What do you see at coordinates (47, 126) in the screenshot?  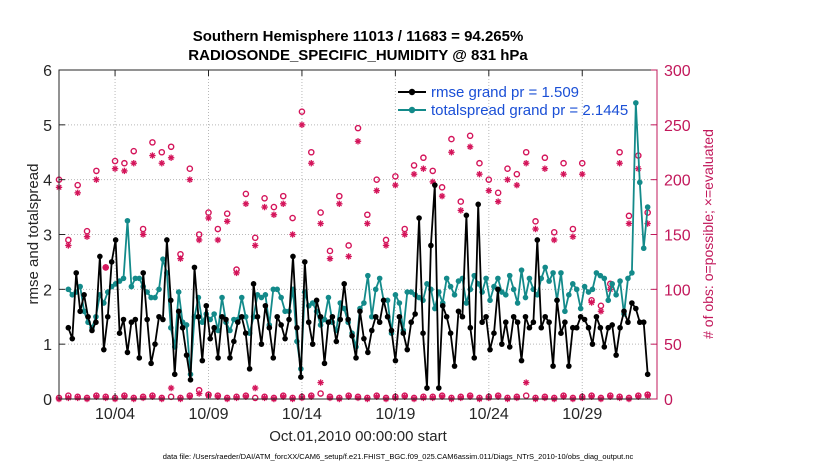 I see `y-tick-label: 5` at bounding box center [47, 126].